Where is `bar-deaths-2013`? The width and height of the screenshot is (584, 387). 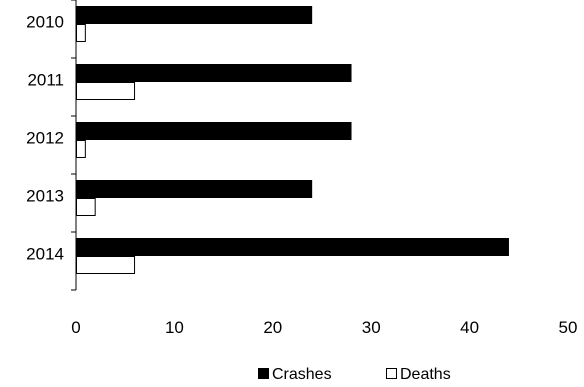 bar-deaths-2013 is located at coordinates (86, 207).